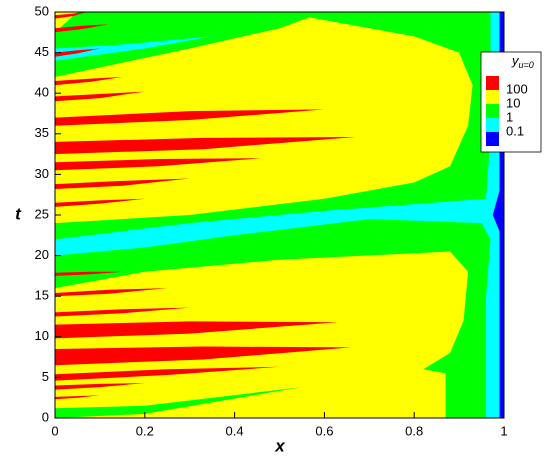 This screenshot has width=550, height=465. Describe the element at coordinates (42, 335) in the screenshot. I see `y-tick-label: 10` at that location.